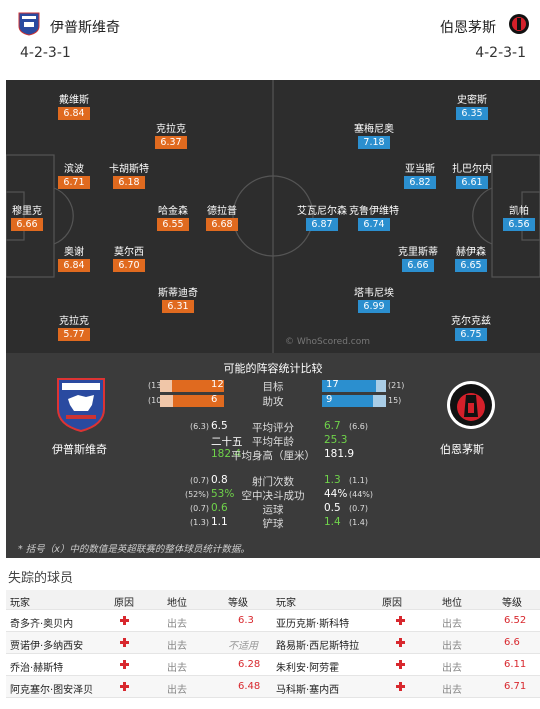 Image resolution: width=540 pixels, height=709 pixels. What do you see at coordinates (129, 265) in the screenshot?
I see `player-rating: 6.70` at bounding box center [129, 265].